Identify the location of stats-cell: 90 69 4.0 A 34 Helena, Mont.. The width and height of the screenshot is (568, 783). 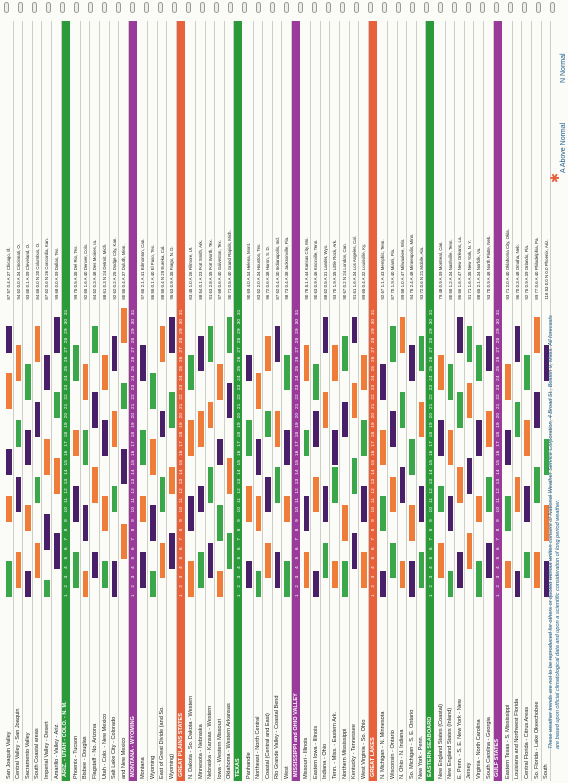
(248, 271).